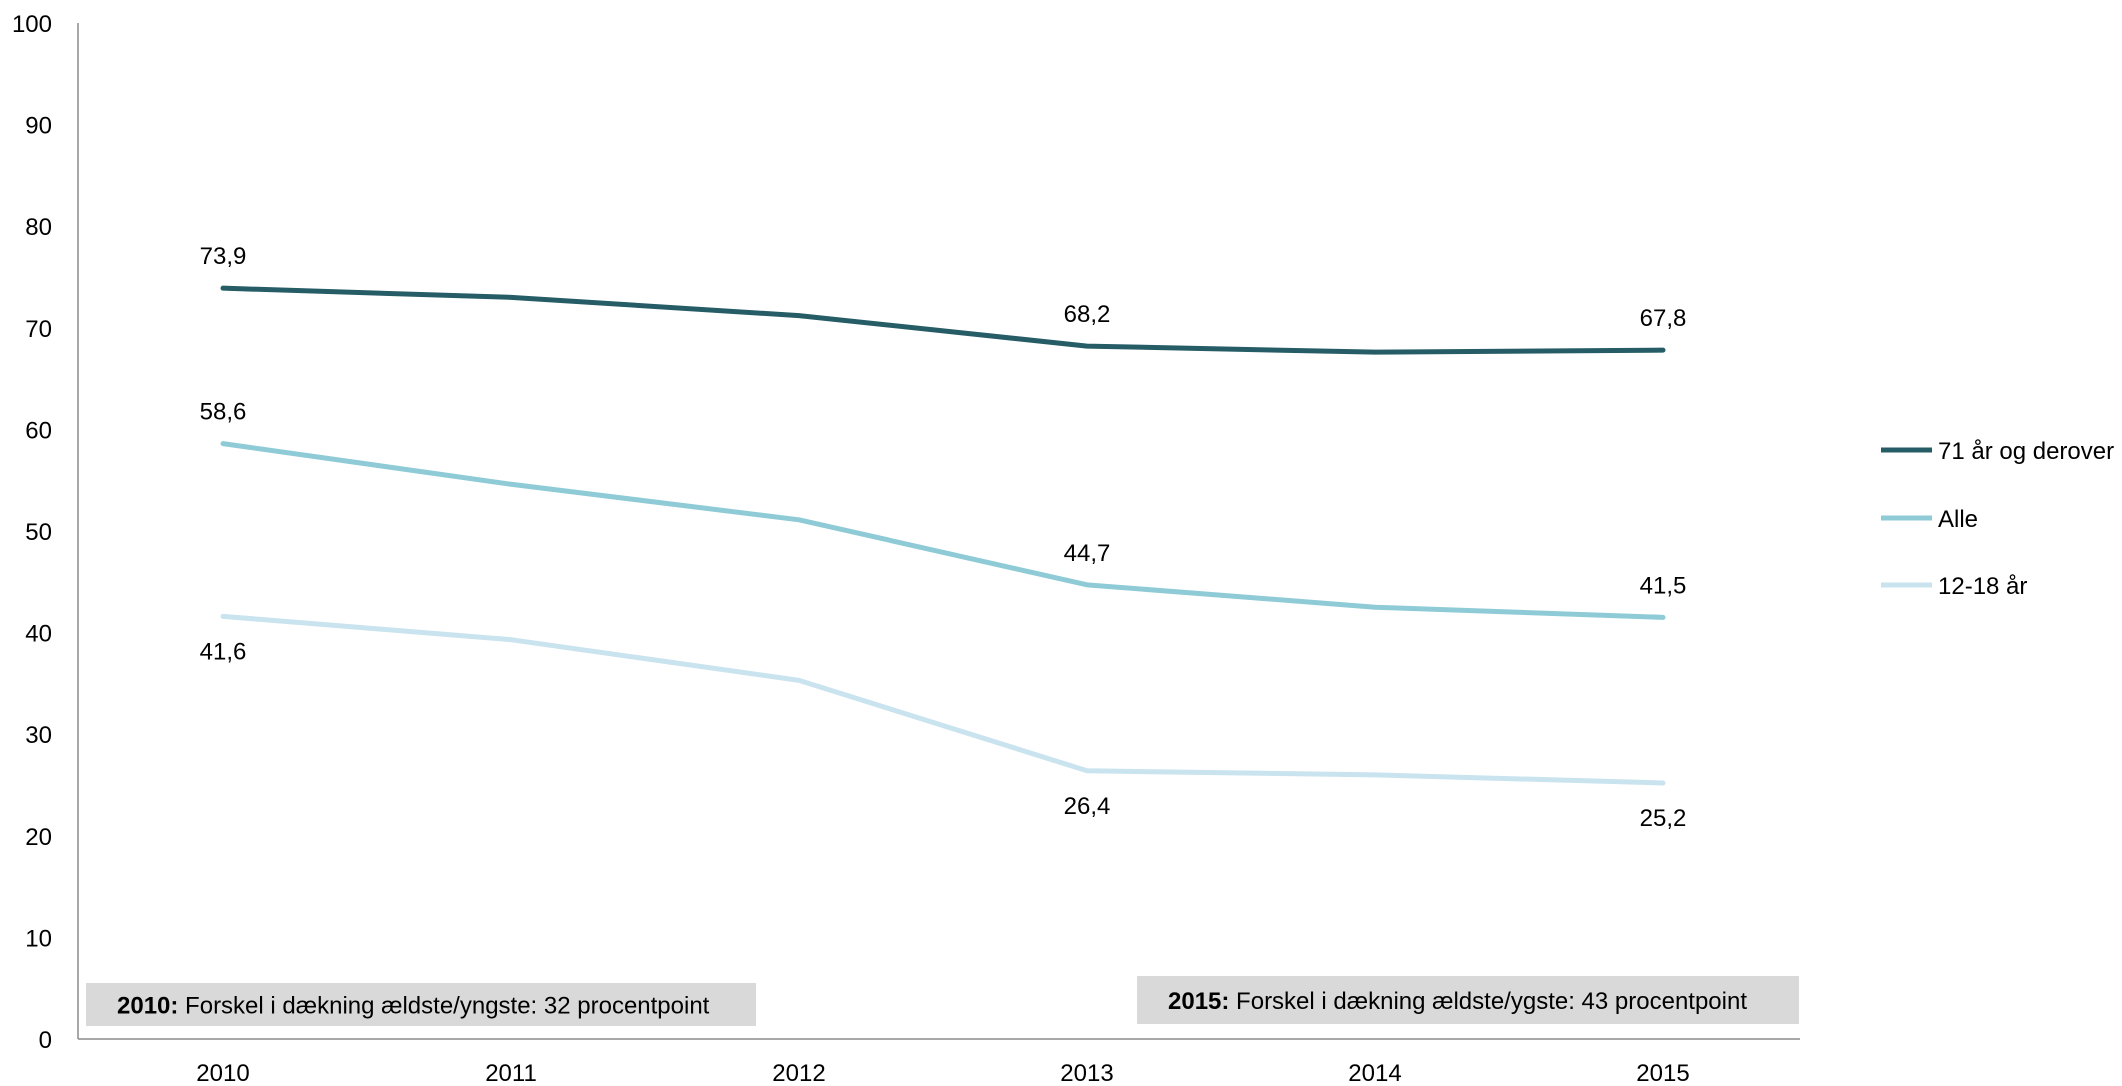 The image size is (2122, 1086). What do you see at coordinates (1663, 818) in the screenshot?
I see `data-label: 25,2` at bounding box center [1663, 818].